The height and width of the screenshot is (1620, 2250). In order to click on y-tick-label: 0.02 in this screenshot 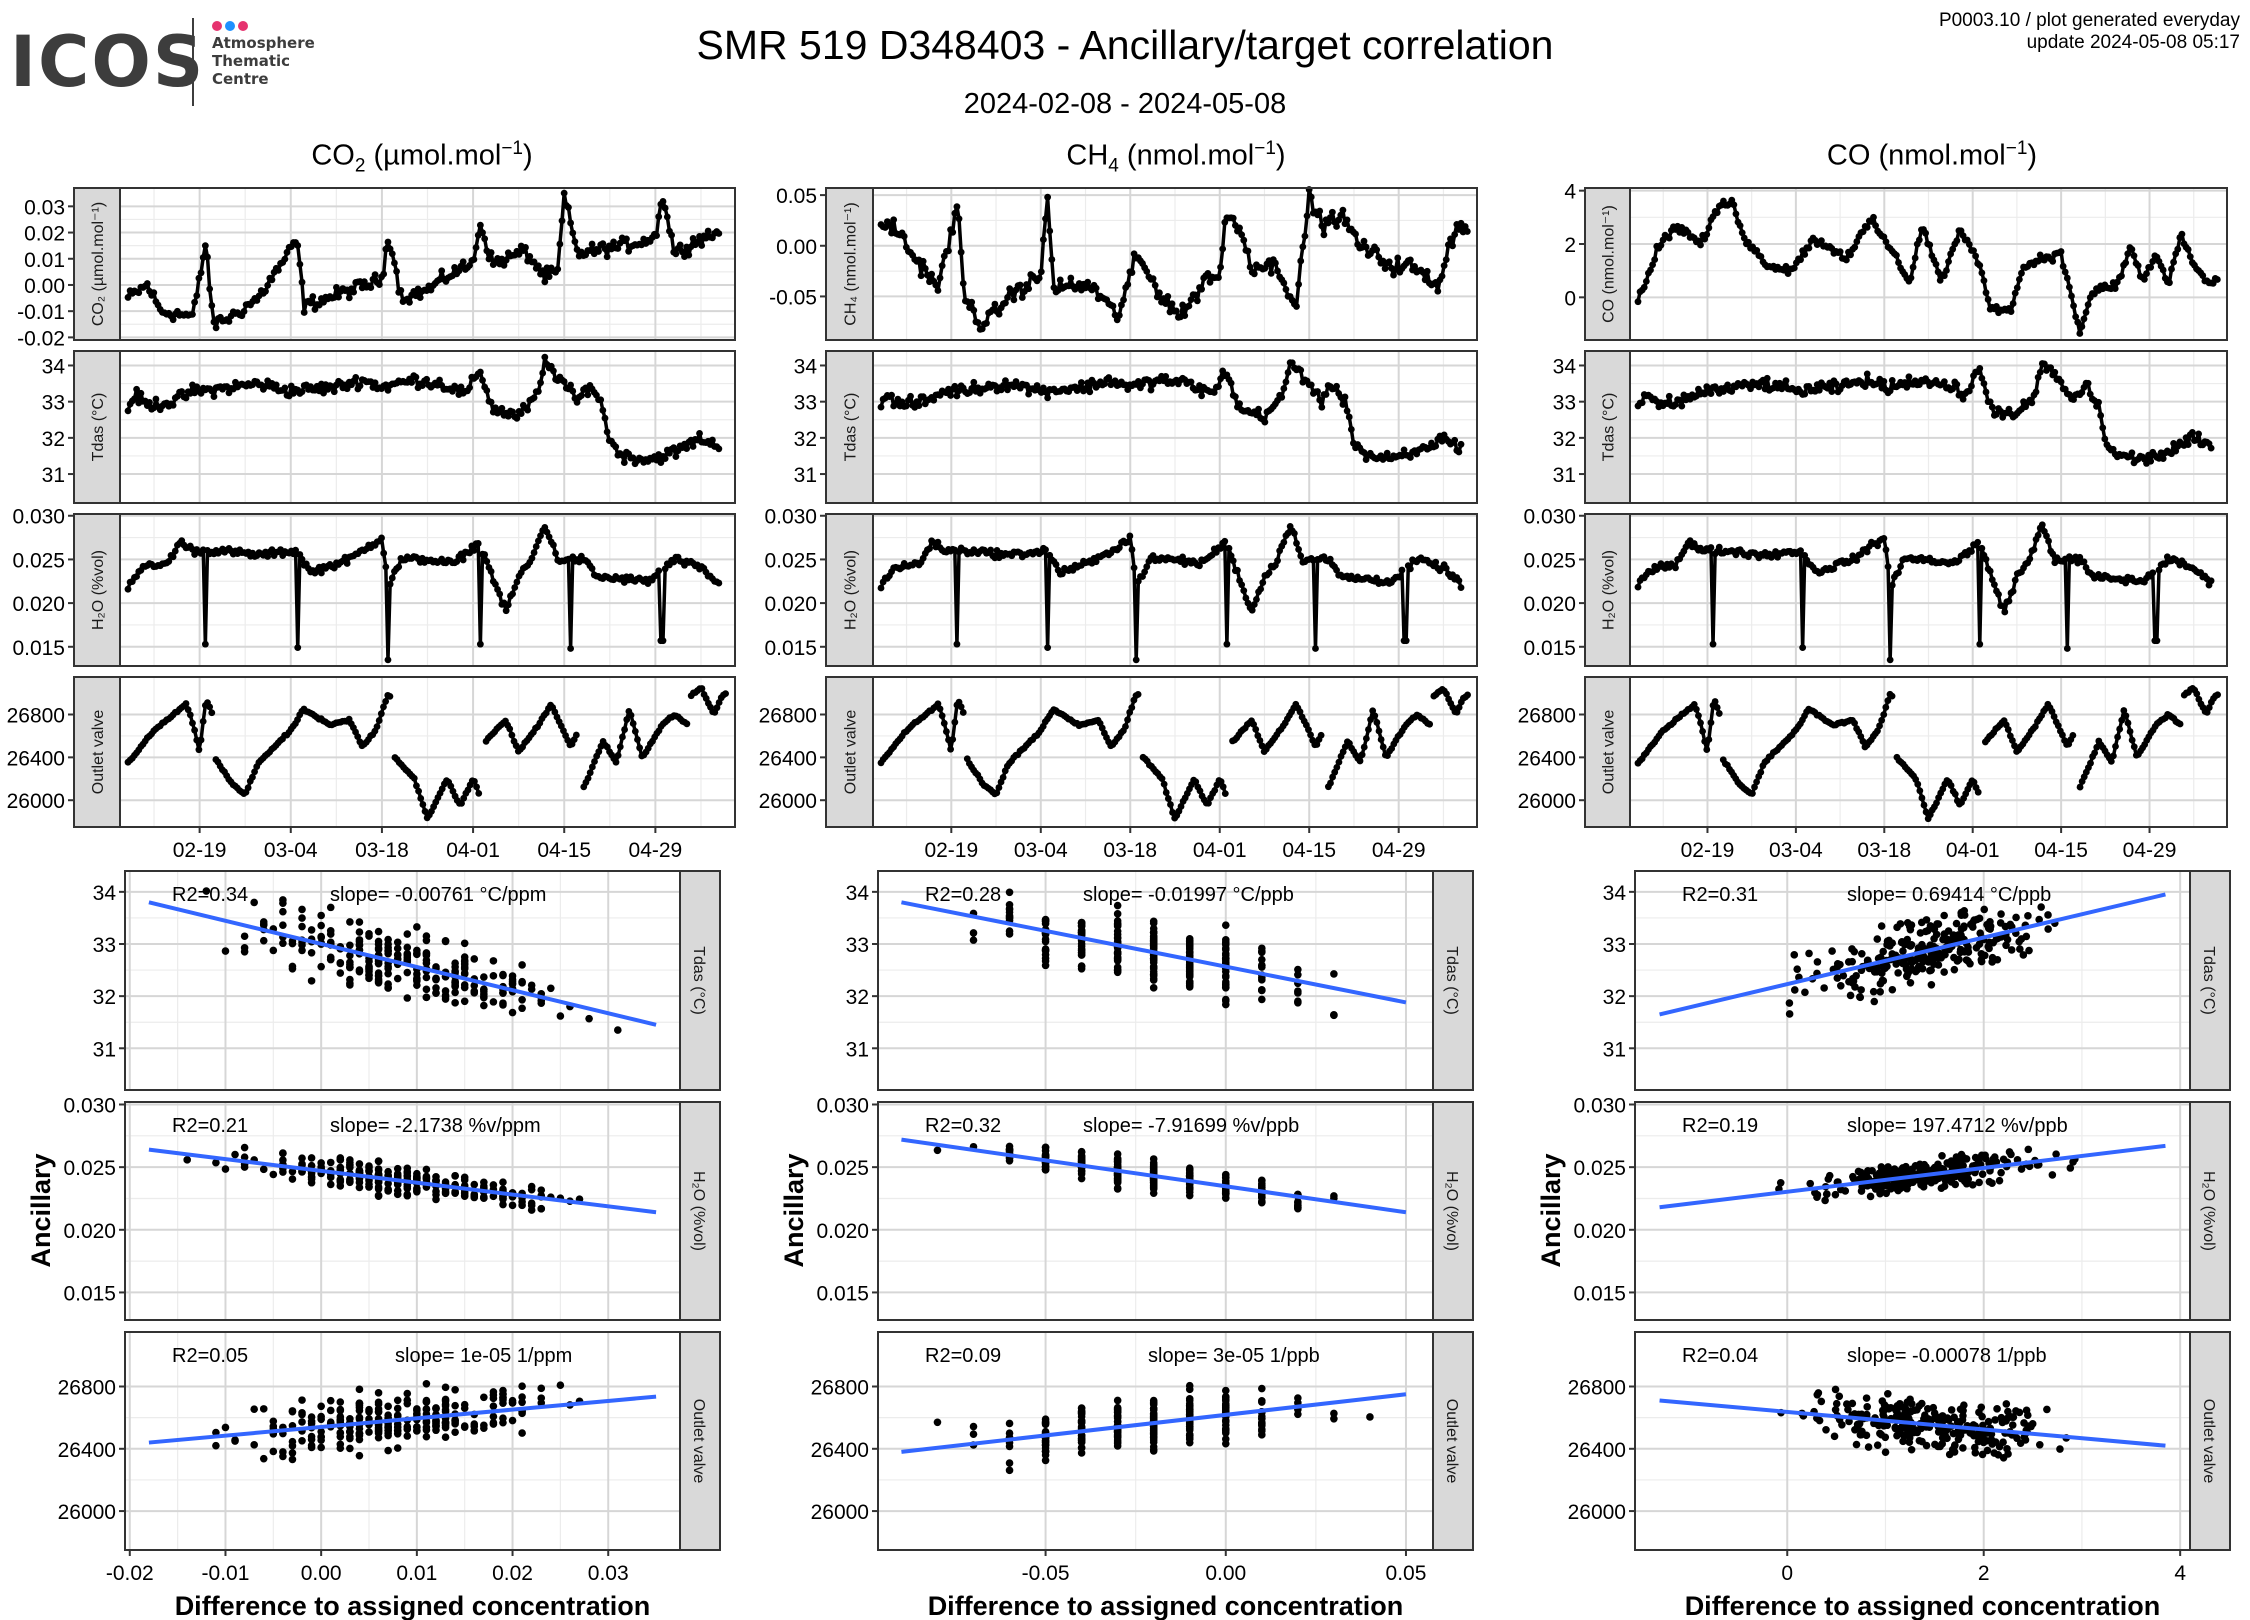, I will do `click(44, 234)`.